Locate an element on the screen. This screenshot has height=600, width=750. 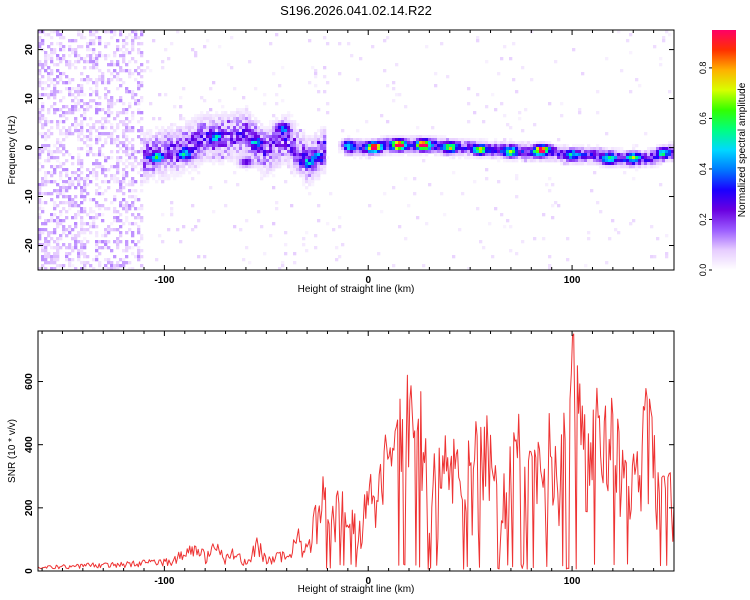
heatmap-y-tick-label: 20 is located at coordinates (29, 50).